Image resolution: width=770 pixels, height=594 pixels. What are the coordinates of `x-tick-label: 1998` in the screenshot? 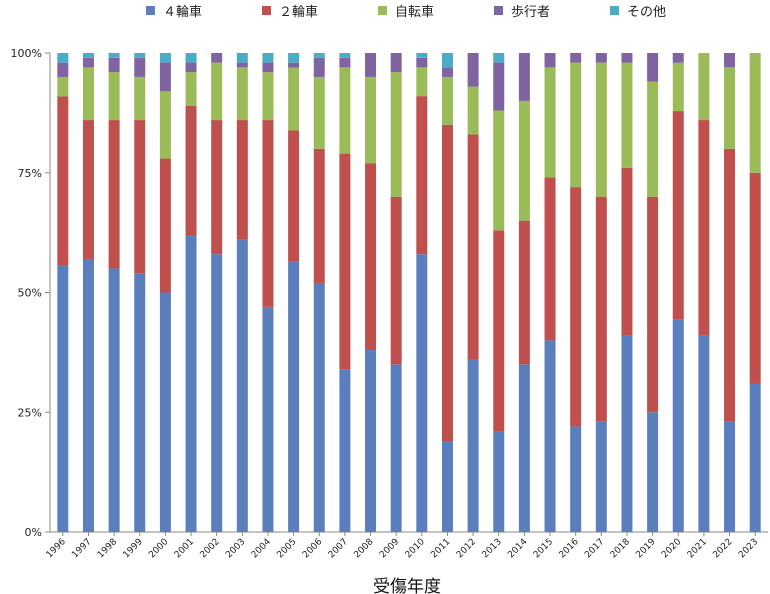 It's located at (107, 548).